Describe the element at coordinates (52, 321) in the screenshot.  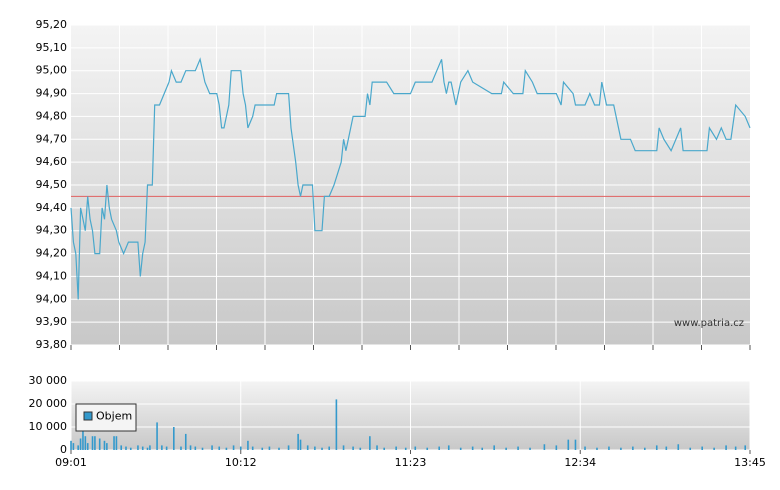
I see `y-tick-label: 93,90` at that location.